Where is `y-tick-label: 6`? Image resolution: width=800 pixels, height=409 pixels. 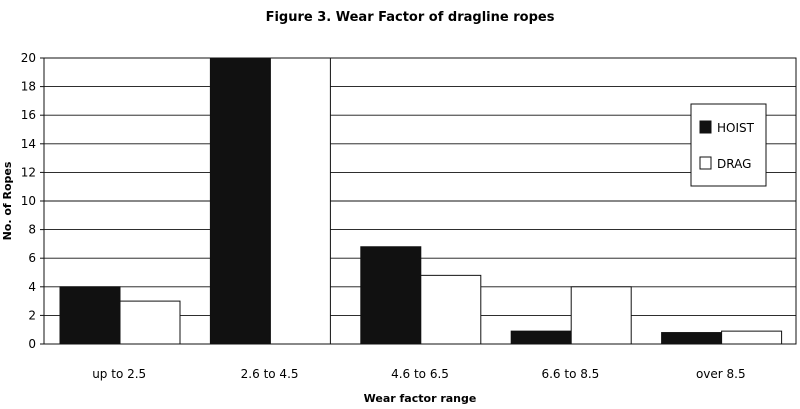 y-tick-label: 6 is located at coordinates (32, 258).